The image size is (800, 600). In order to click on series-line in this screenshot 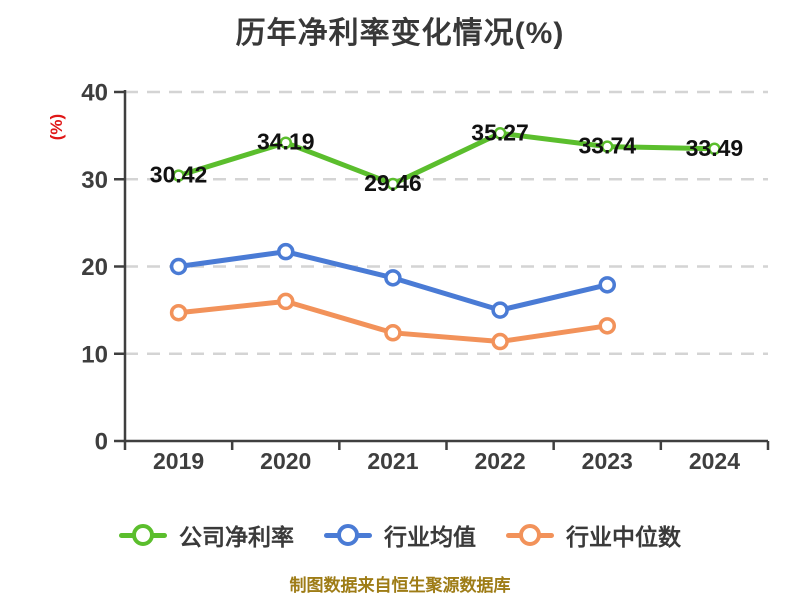, I will do `click(446, 158)`.